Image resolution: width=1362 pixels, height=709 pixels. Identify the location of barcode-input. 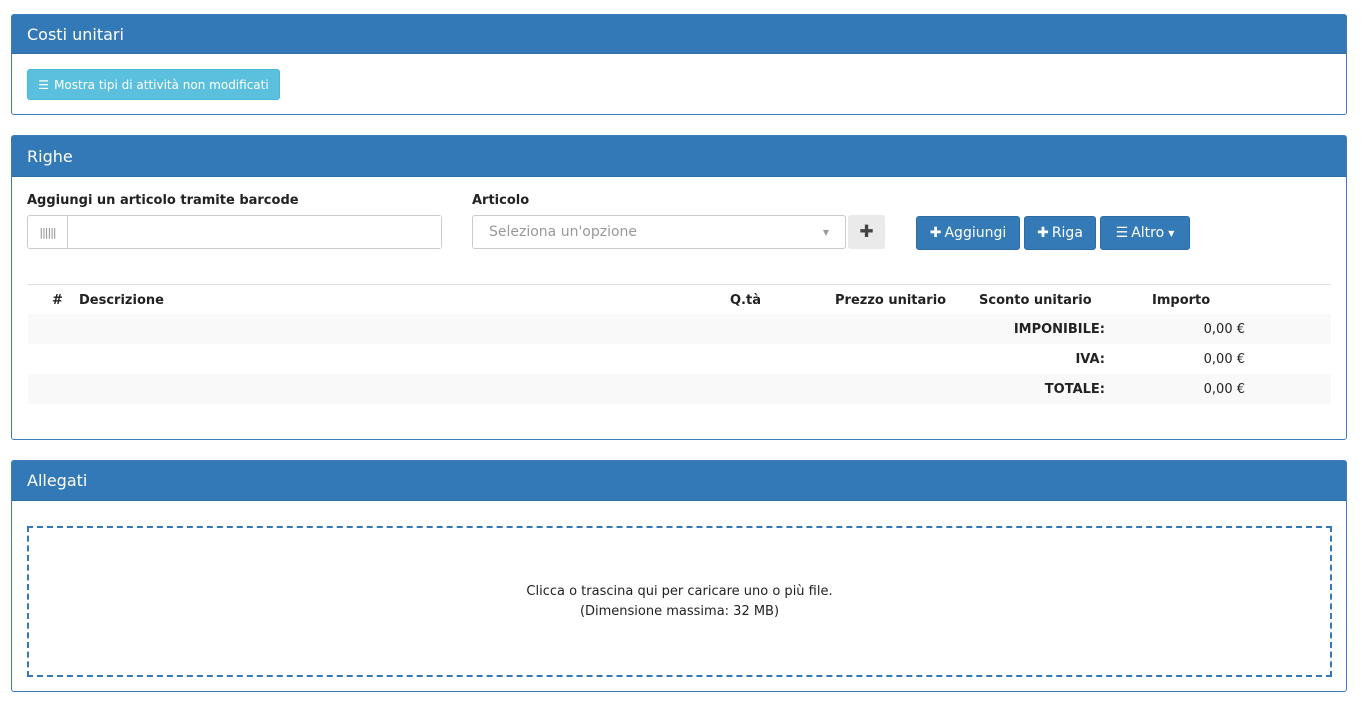
(254, 232).